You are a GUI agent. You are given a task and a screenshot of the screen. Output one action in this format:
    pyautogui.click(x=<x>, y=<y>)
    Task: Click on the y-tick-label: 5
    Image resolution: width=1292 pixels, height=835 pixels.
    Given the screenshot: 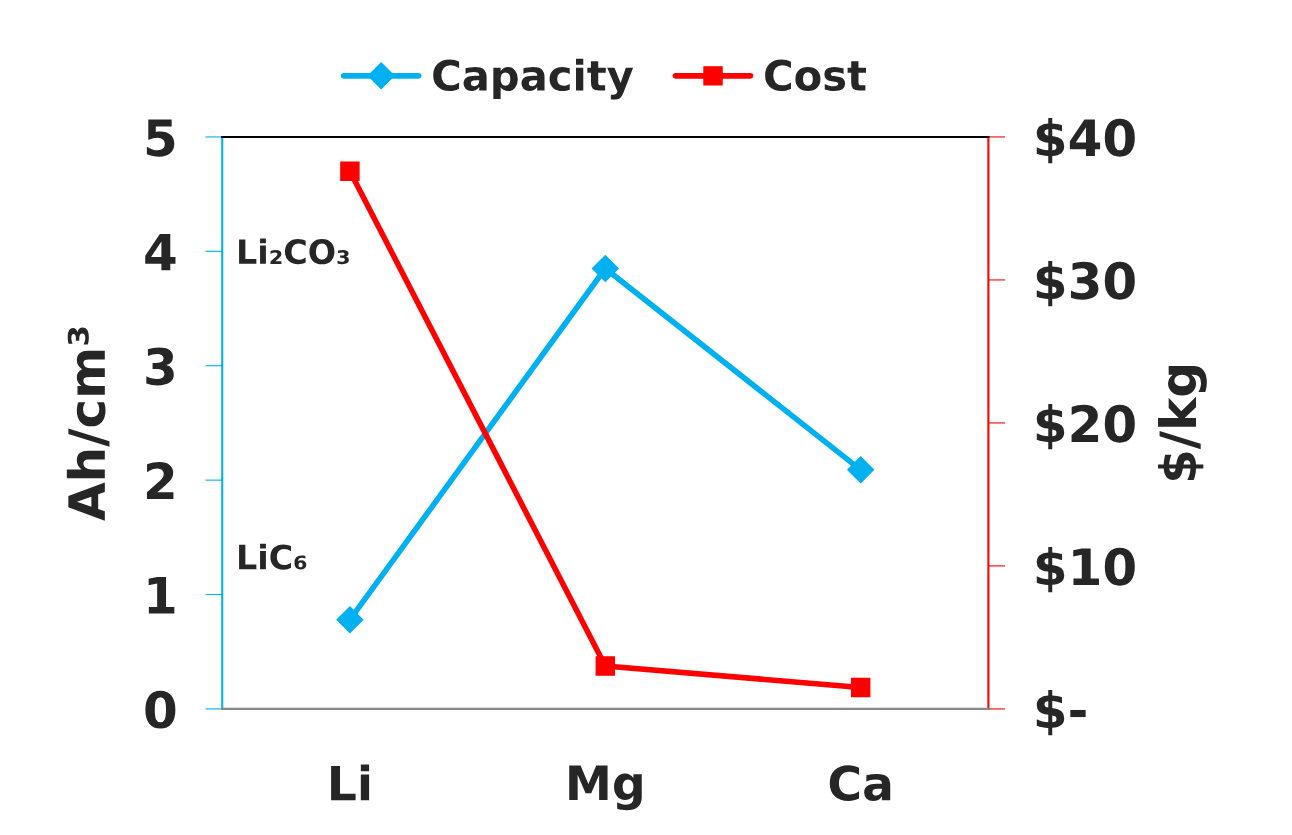 What is the action you would take?
    pyautogui.click(x=160, y=138)
    